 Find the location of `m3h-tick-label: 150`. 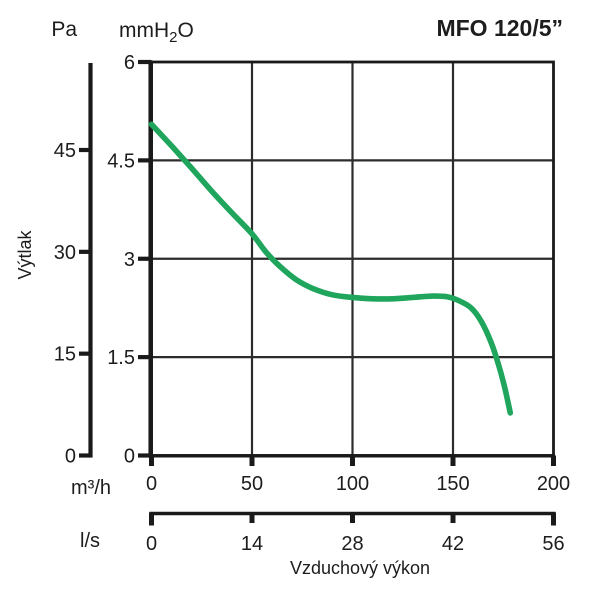

m3h-tick-label: 150 is located at coordinates (452, 484).